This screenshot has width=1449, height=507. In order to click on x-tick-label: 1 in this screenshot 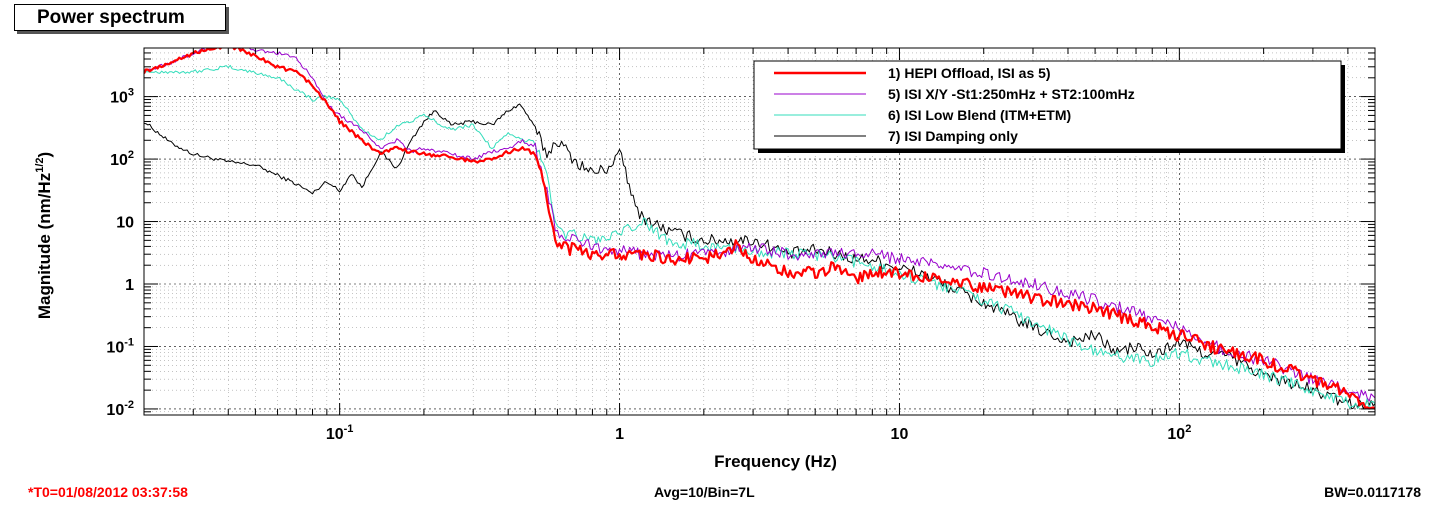, I will do `click(619, 434)`.